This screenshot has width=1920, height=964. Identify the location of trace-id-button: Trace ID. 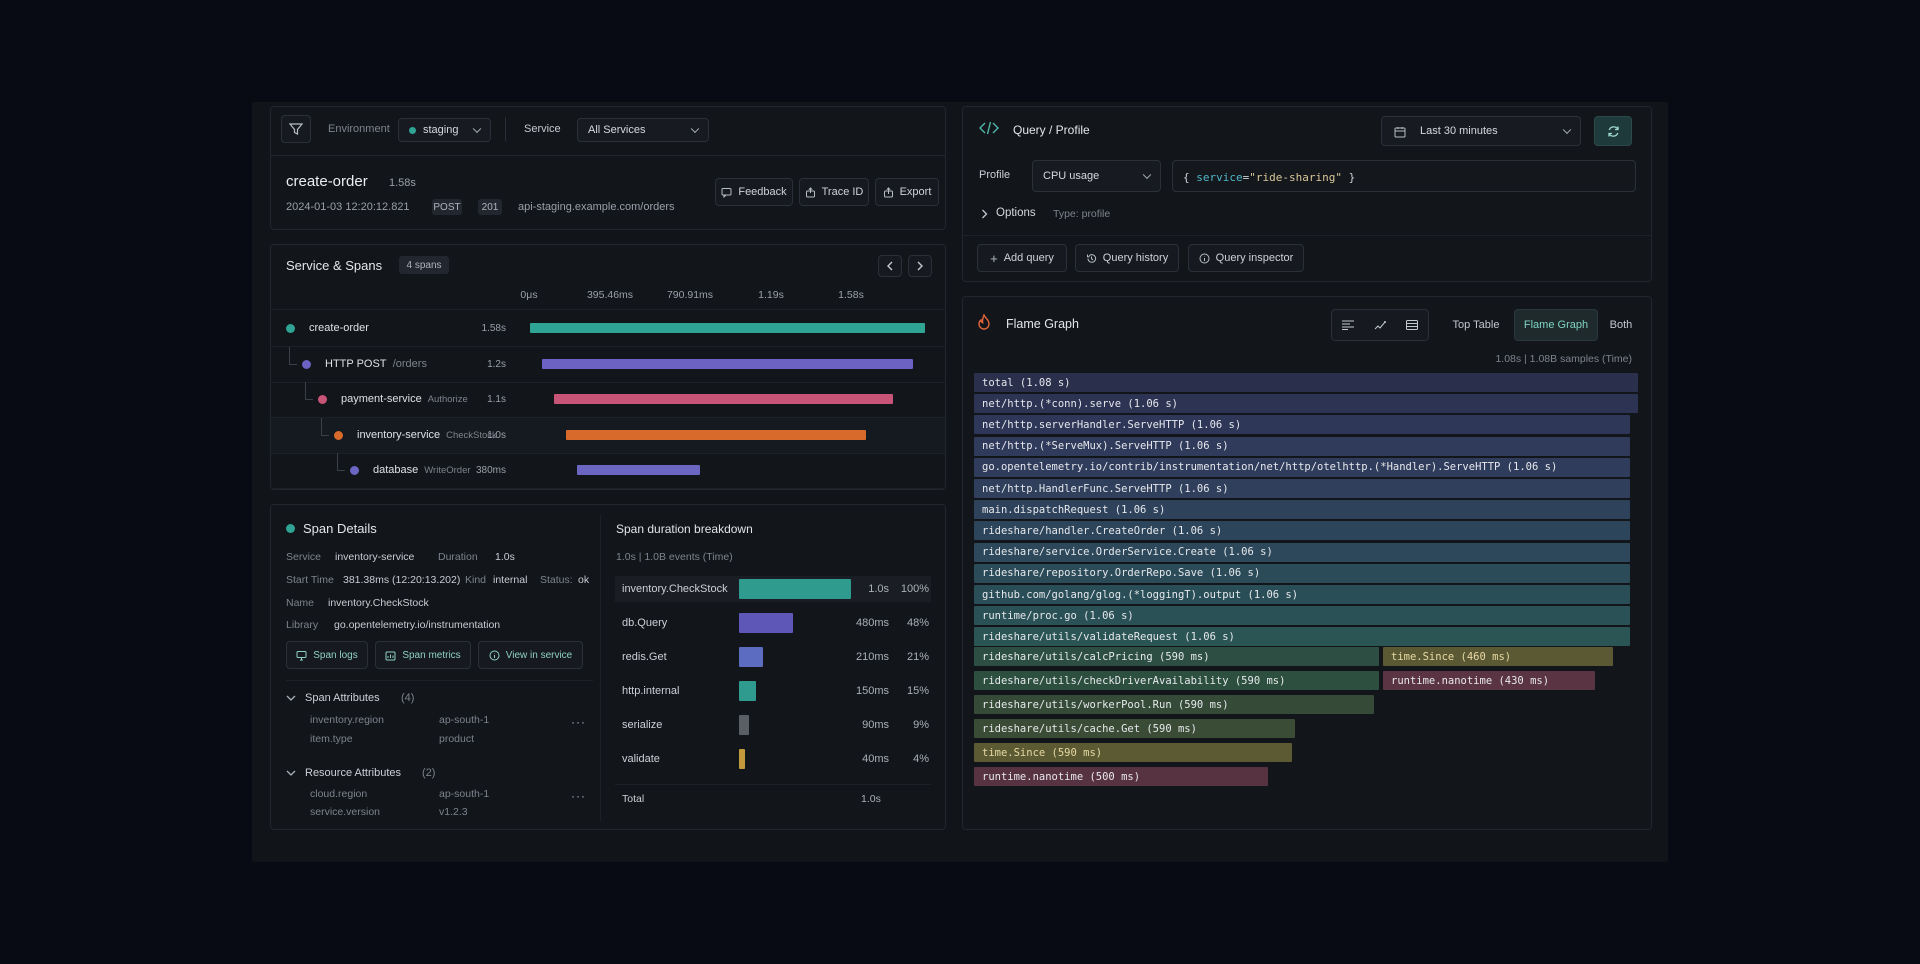
(834, 192).